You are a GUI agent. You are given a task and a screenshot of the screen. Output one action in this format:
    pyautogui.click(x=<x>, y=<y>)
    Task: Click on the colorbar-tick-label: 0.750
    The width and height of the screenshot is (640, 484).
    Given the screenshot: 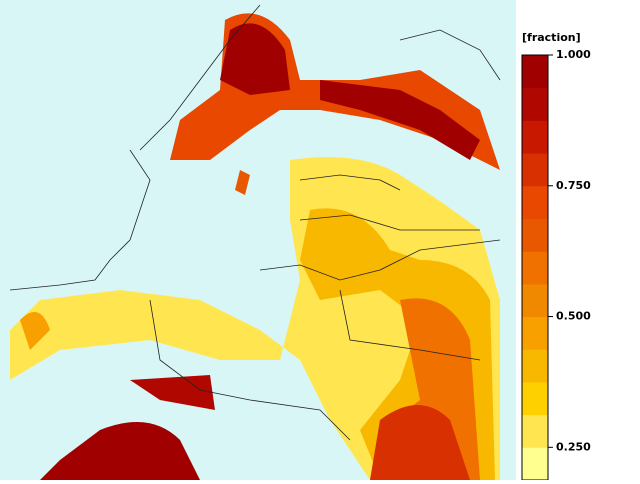 What is the action you would take?
    pyautogui.click(x=573, y=185)
    